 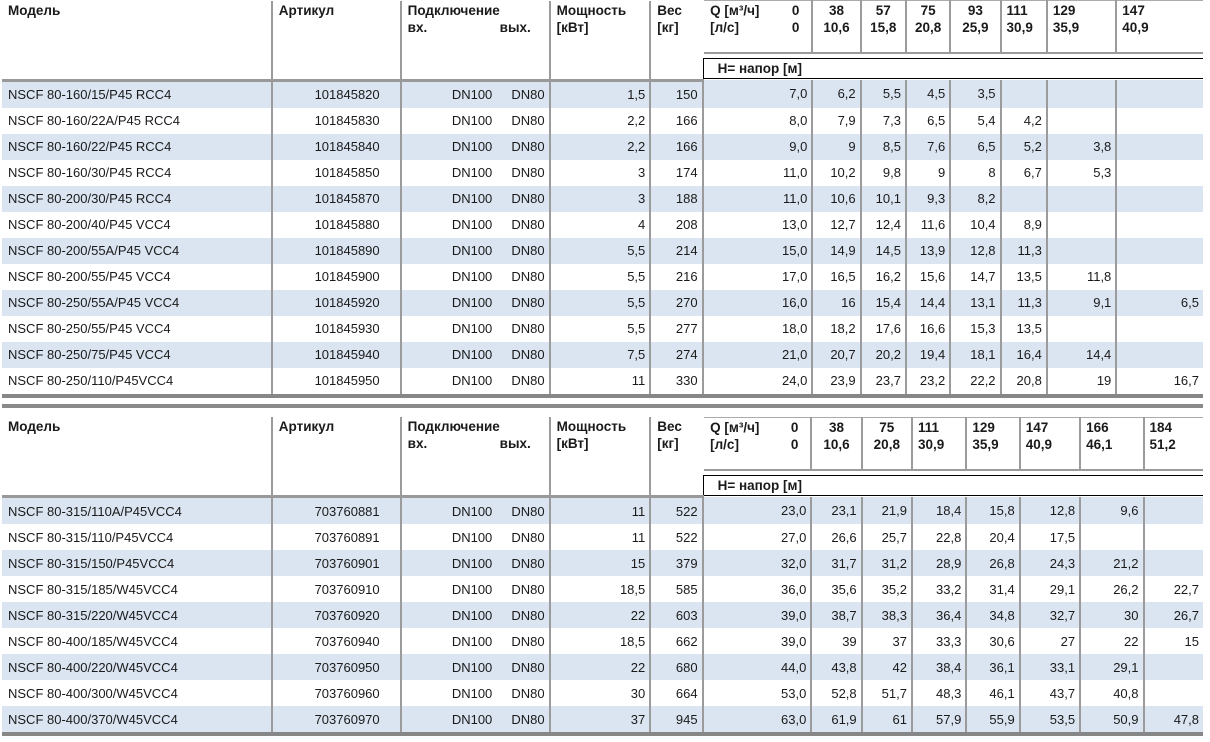 What do you see at coordinates (928, 427) in the screenshot?
I see `flow-m3h-value: 111` at bounding box center [928, 427].